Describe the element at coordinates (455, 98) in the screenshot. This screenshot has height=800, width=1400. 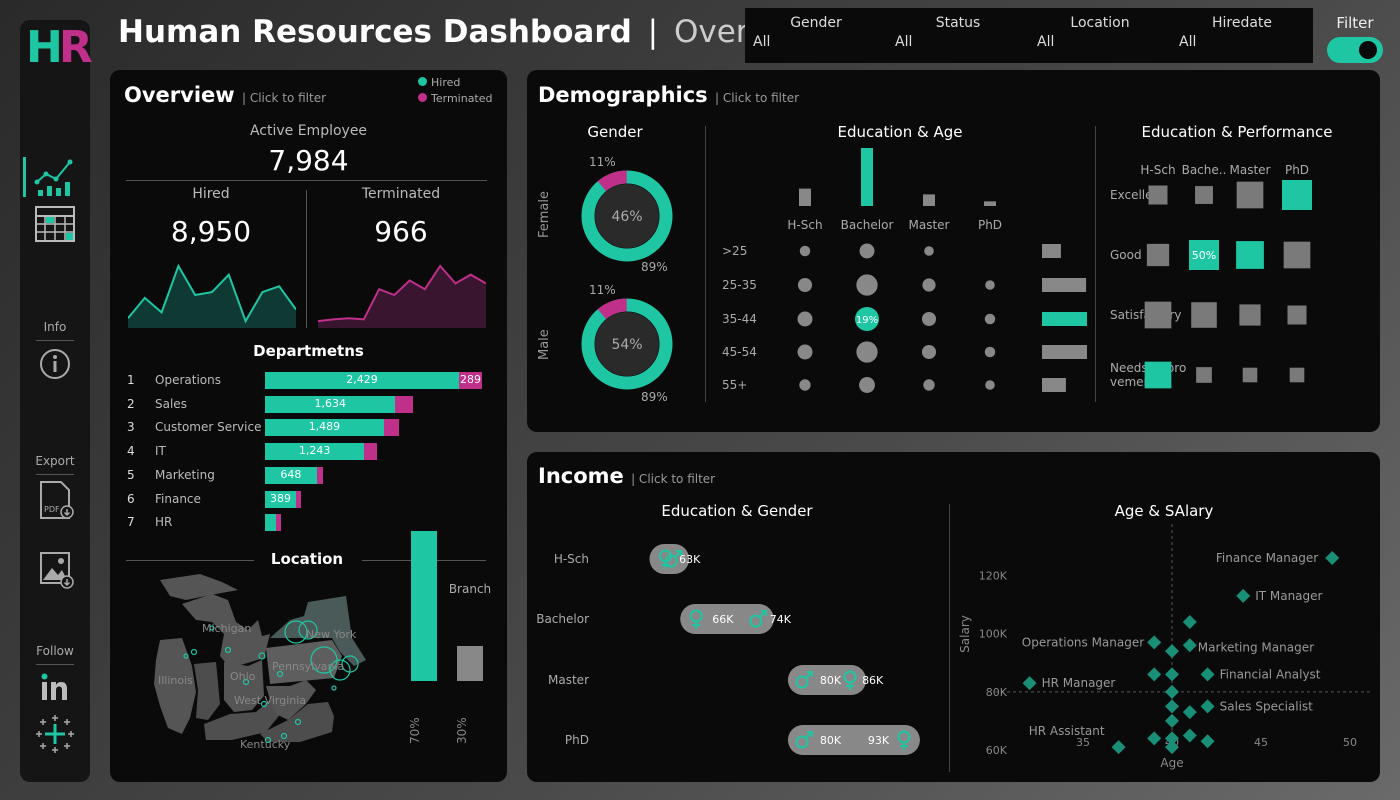
I see `legend-terminated: Terminated` at that location.